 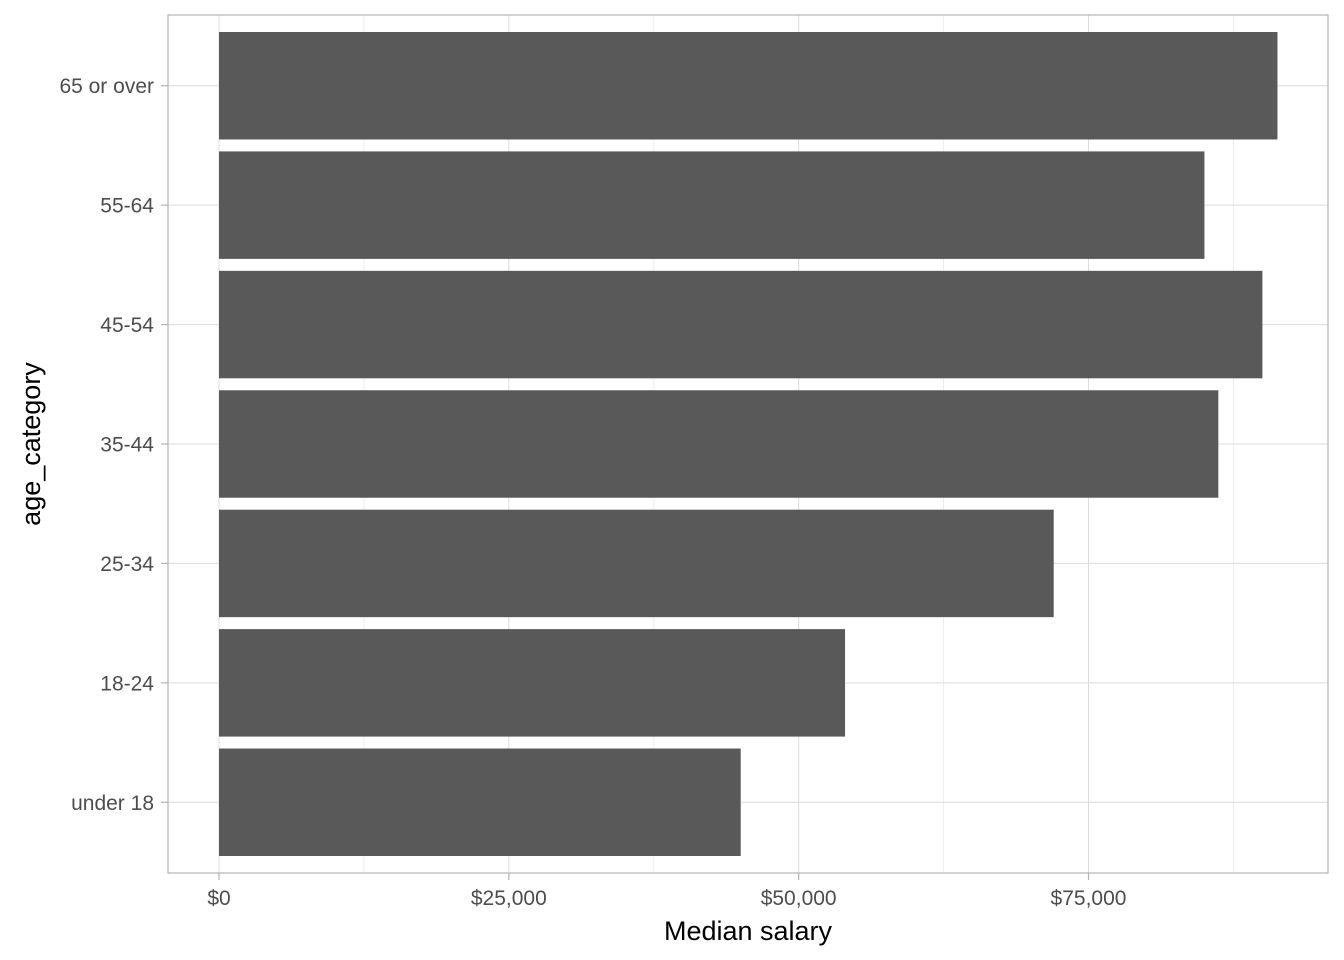 What do you see at coordinates (112, 803) in the screenshot?
I see `y-tick-label: under 18` at bounding box center [112, 803].